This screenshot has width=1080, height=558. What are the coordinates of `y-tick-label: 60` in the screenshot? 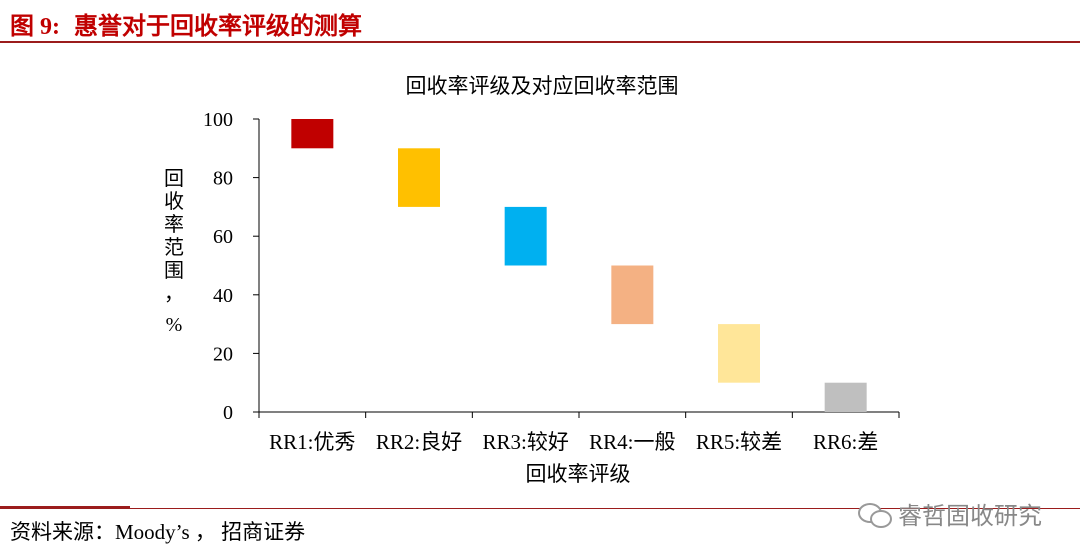 It's located at (223, 237).